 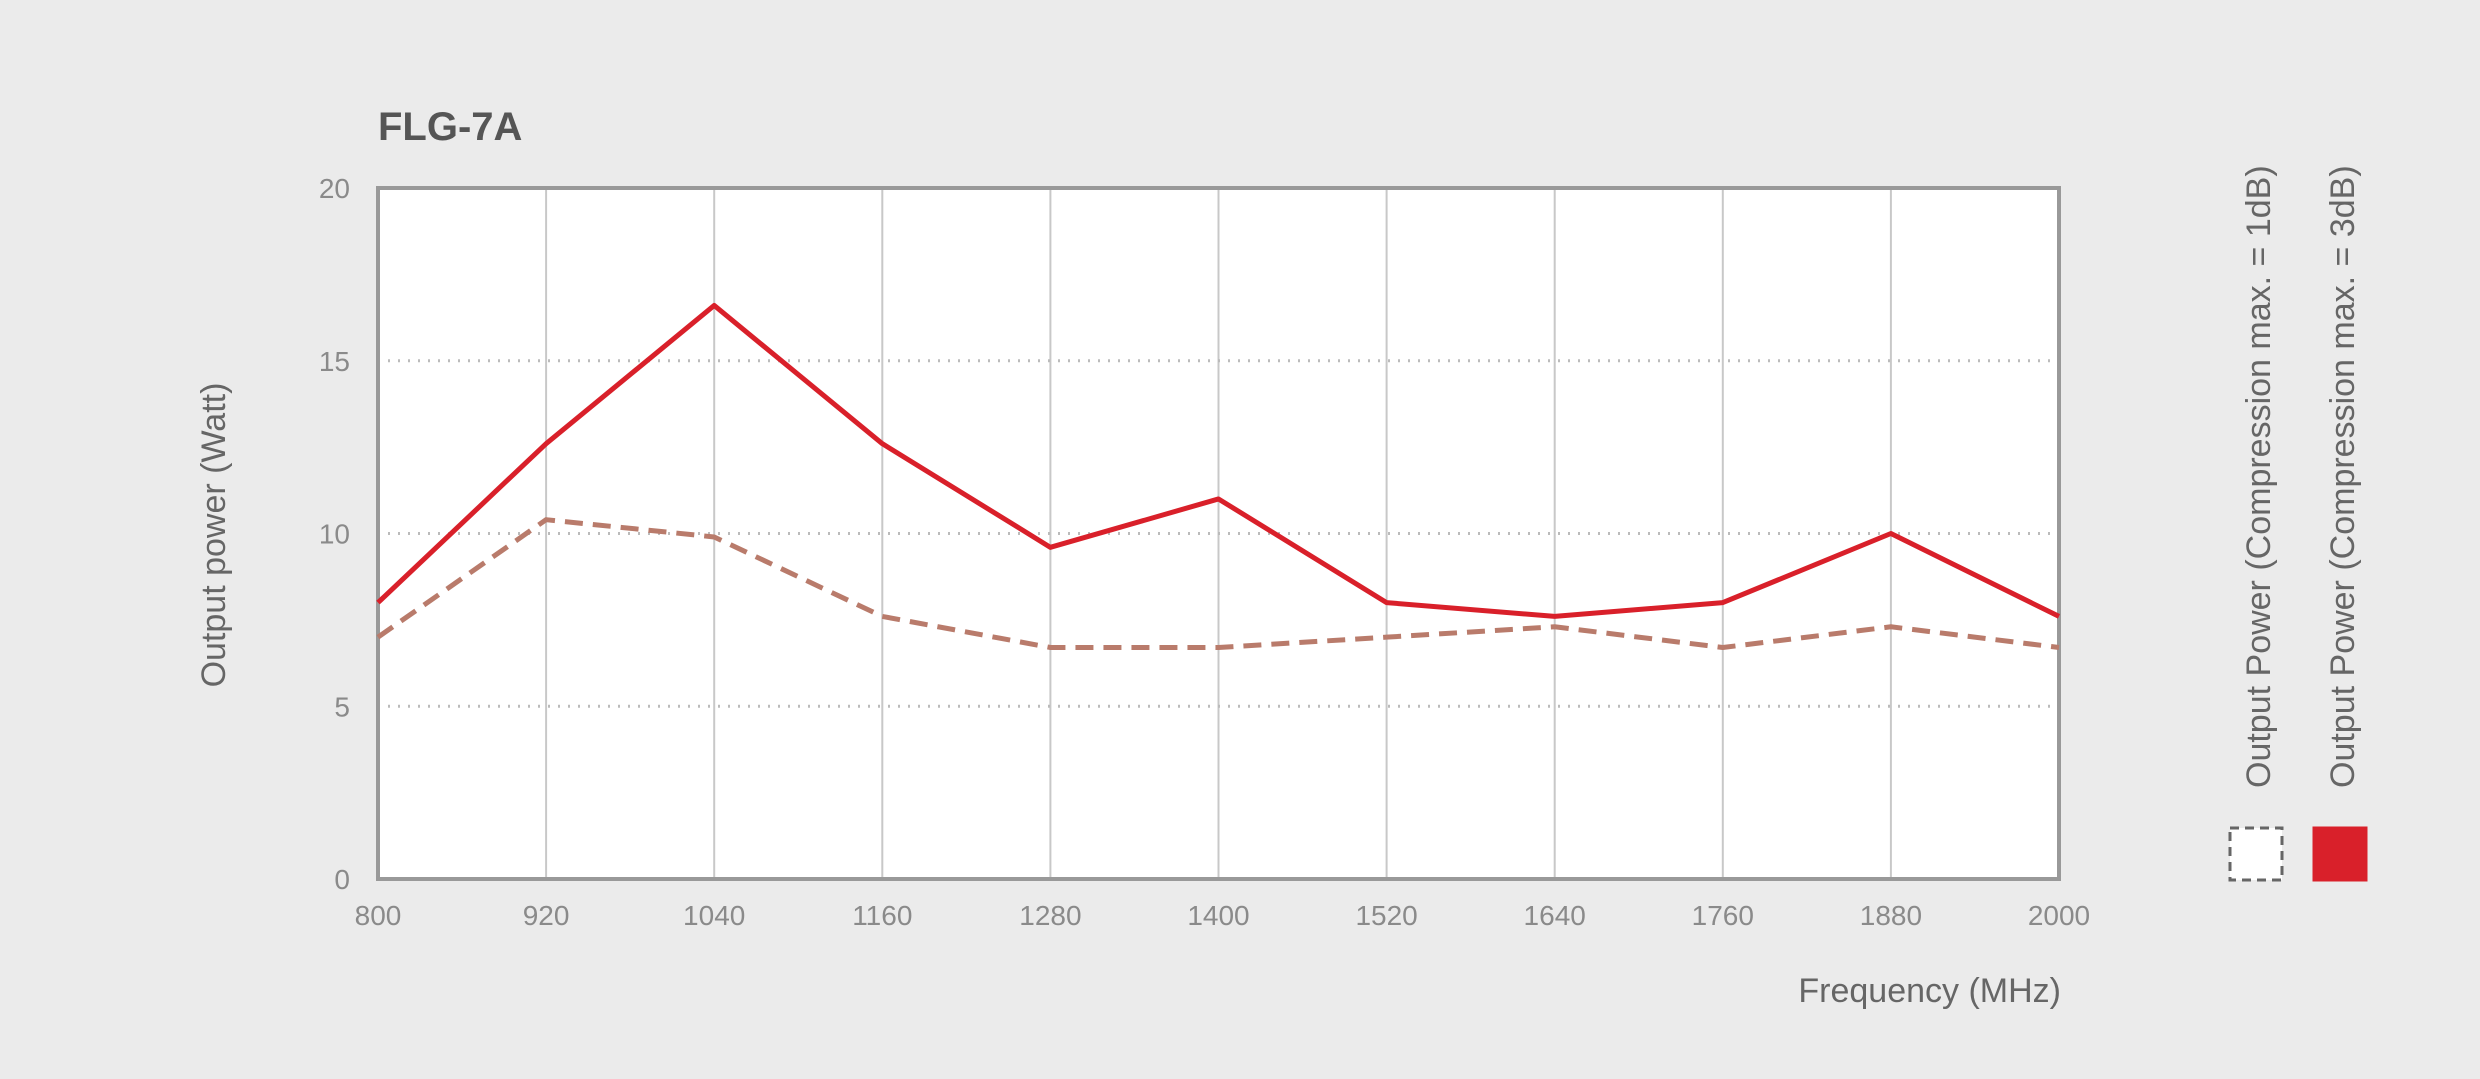 What do you see at coordinates (334, 534) in the screenshot?
I see `y-tick-label: 10` at bounding box center [334, 534].